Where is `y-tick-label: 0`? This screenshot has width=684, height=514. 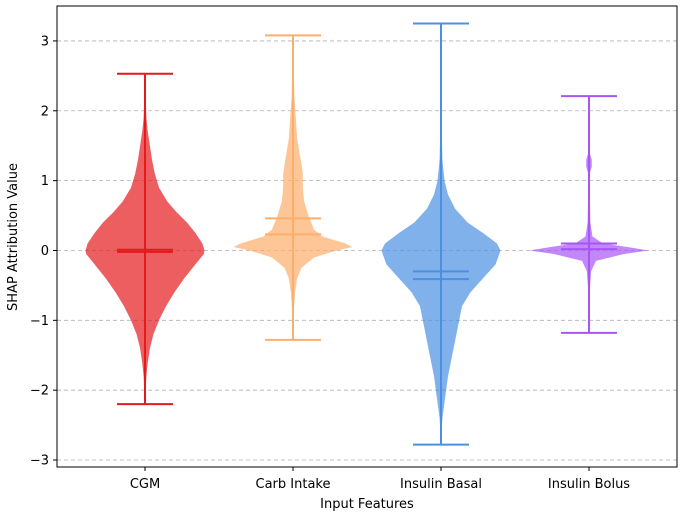 y-tick-label: 0 is located at coordinates (45, 251).